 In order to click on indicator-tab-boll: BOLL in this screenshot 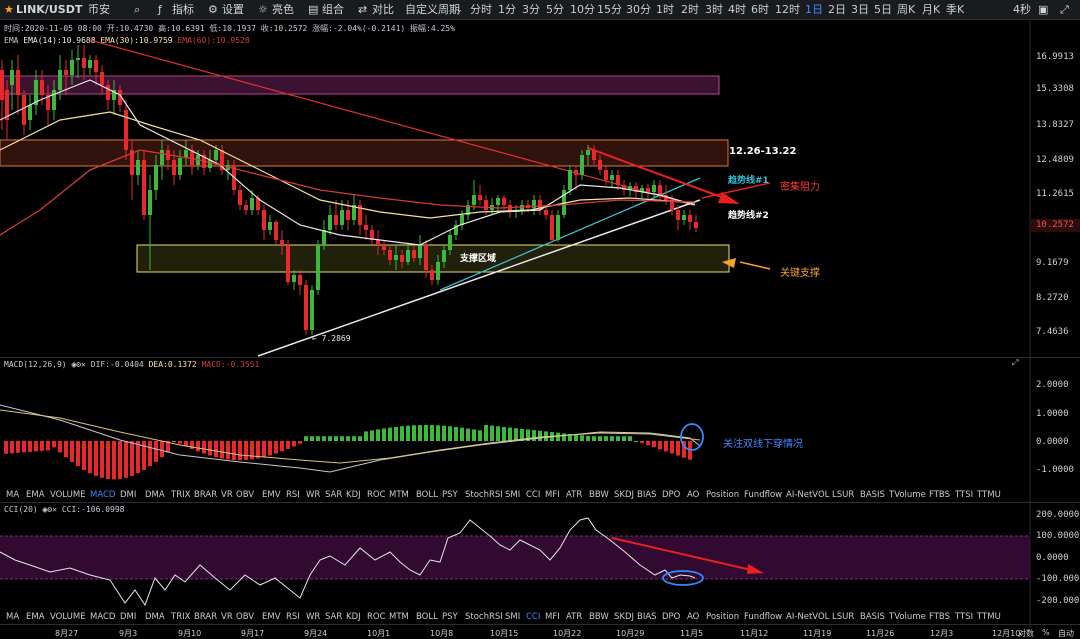, I will do `click(427, 617)`.